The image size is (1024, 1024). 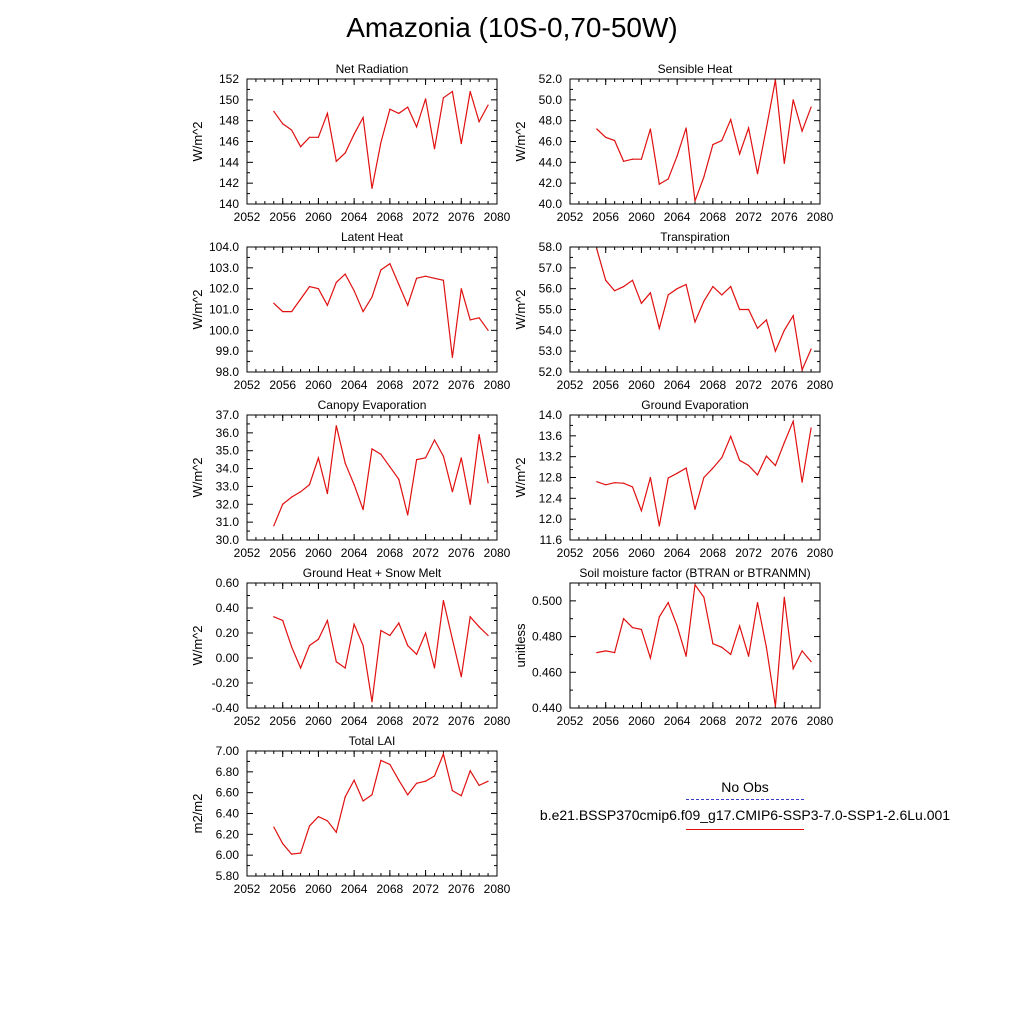 I want to click on legend-obs-line, so click(x=745, y=799).